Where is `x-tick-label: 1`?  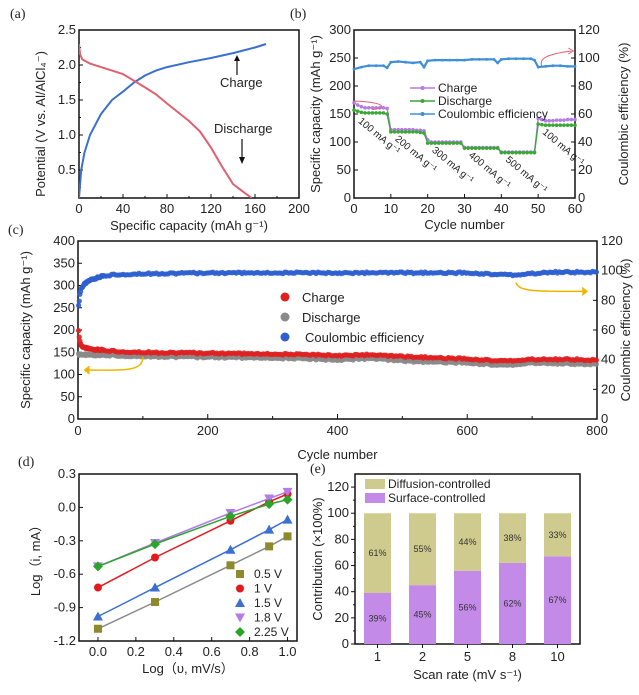
x-tick-label: 1 is located at coordinates (377, 656).